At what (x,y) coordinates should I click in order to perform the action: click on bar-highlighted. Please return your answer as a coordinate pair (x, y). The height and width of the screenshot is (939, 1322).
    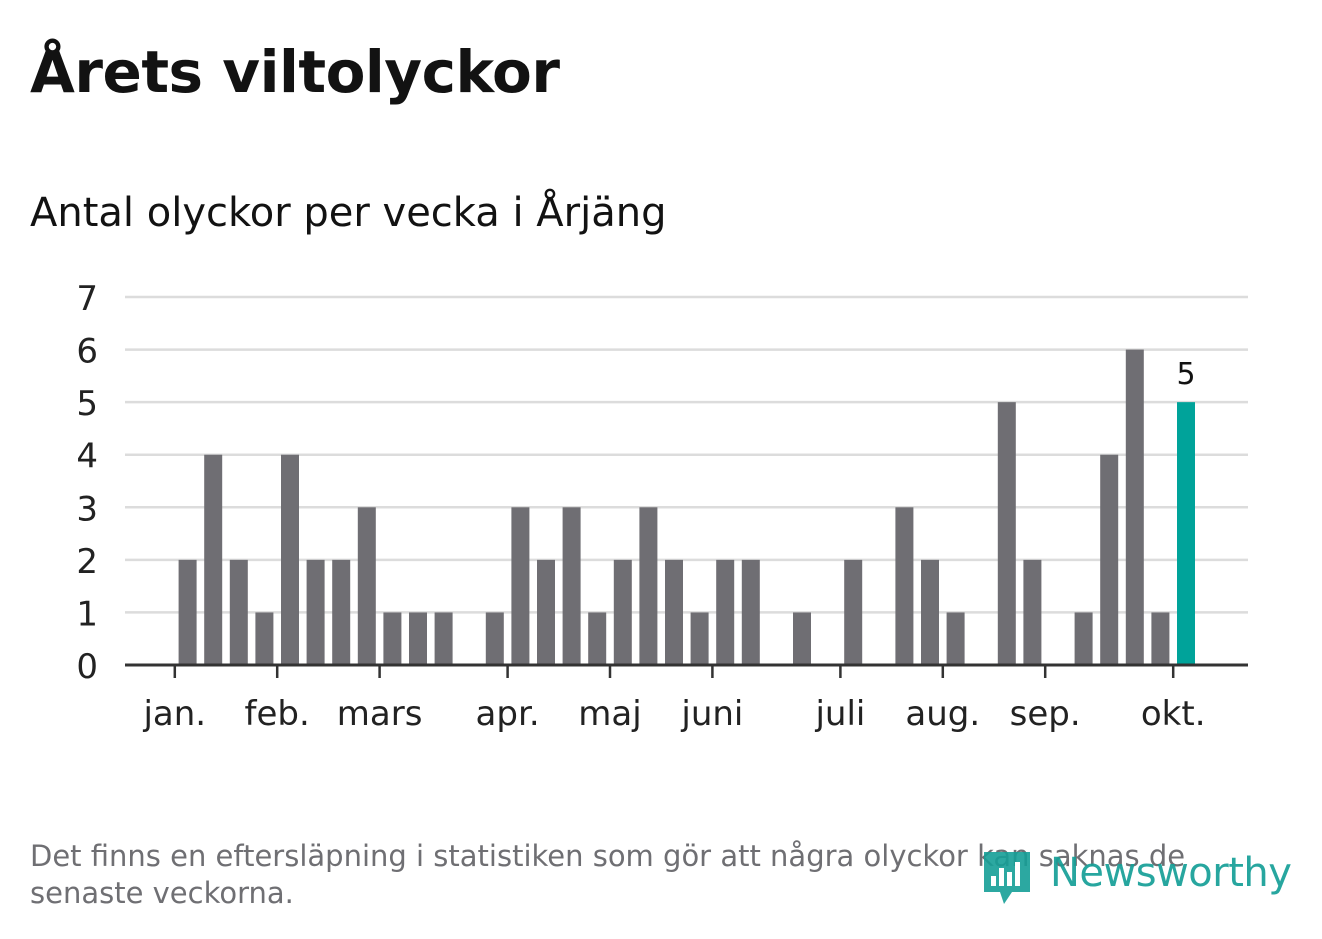
    Looking at the image, I should click on (1186, 533).